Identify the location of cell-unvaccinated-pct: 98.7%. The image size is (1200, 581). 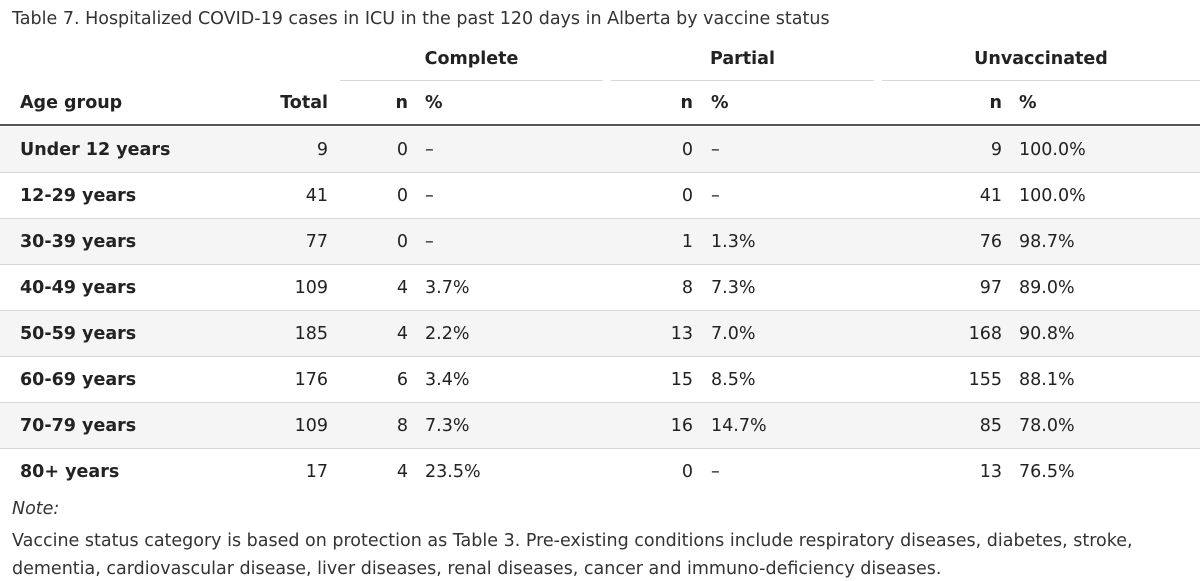
(1047, 241).